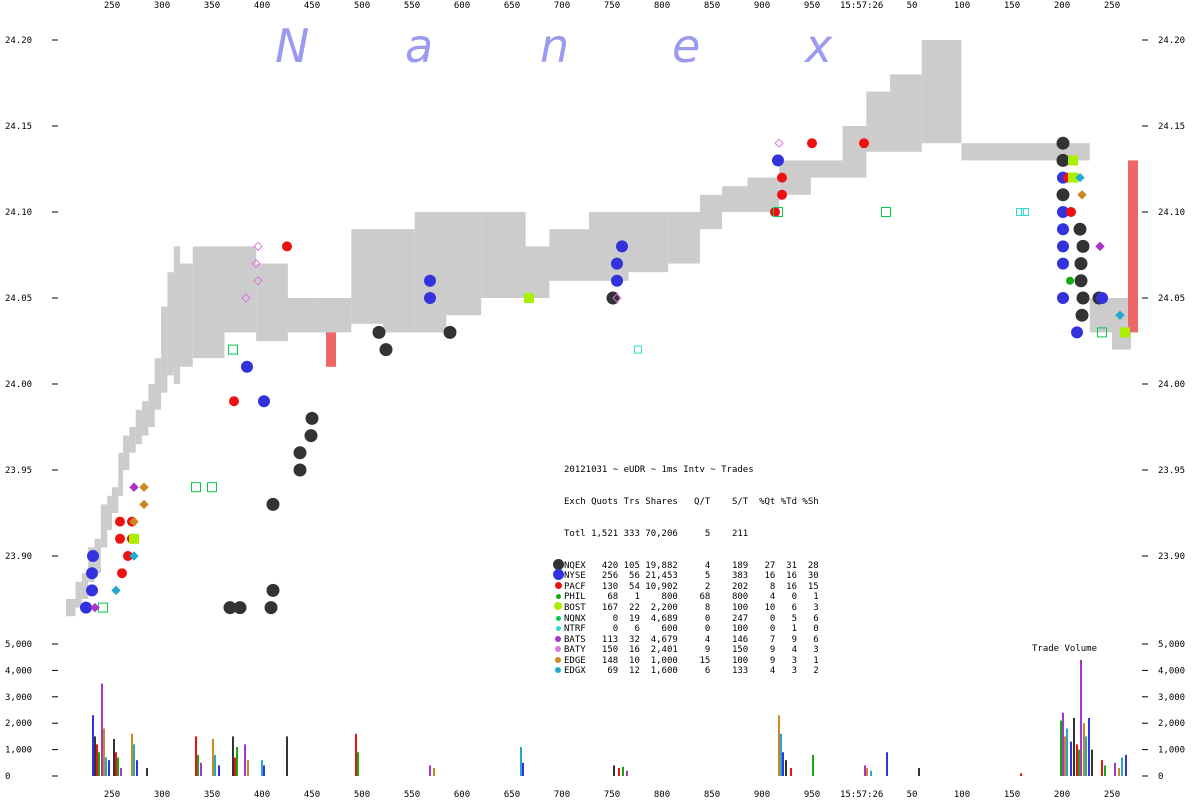  I want to click on top-tick-label: 200, so click(1062, 6).